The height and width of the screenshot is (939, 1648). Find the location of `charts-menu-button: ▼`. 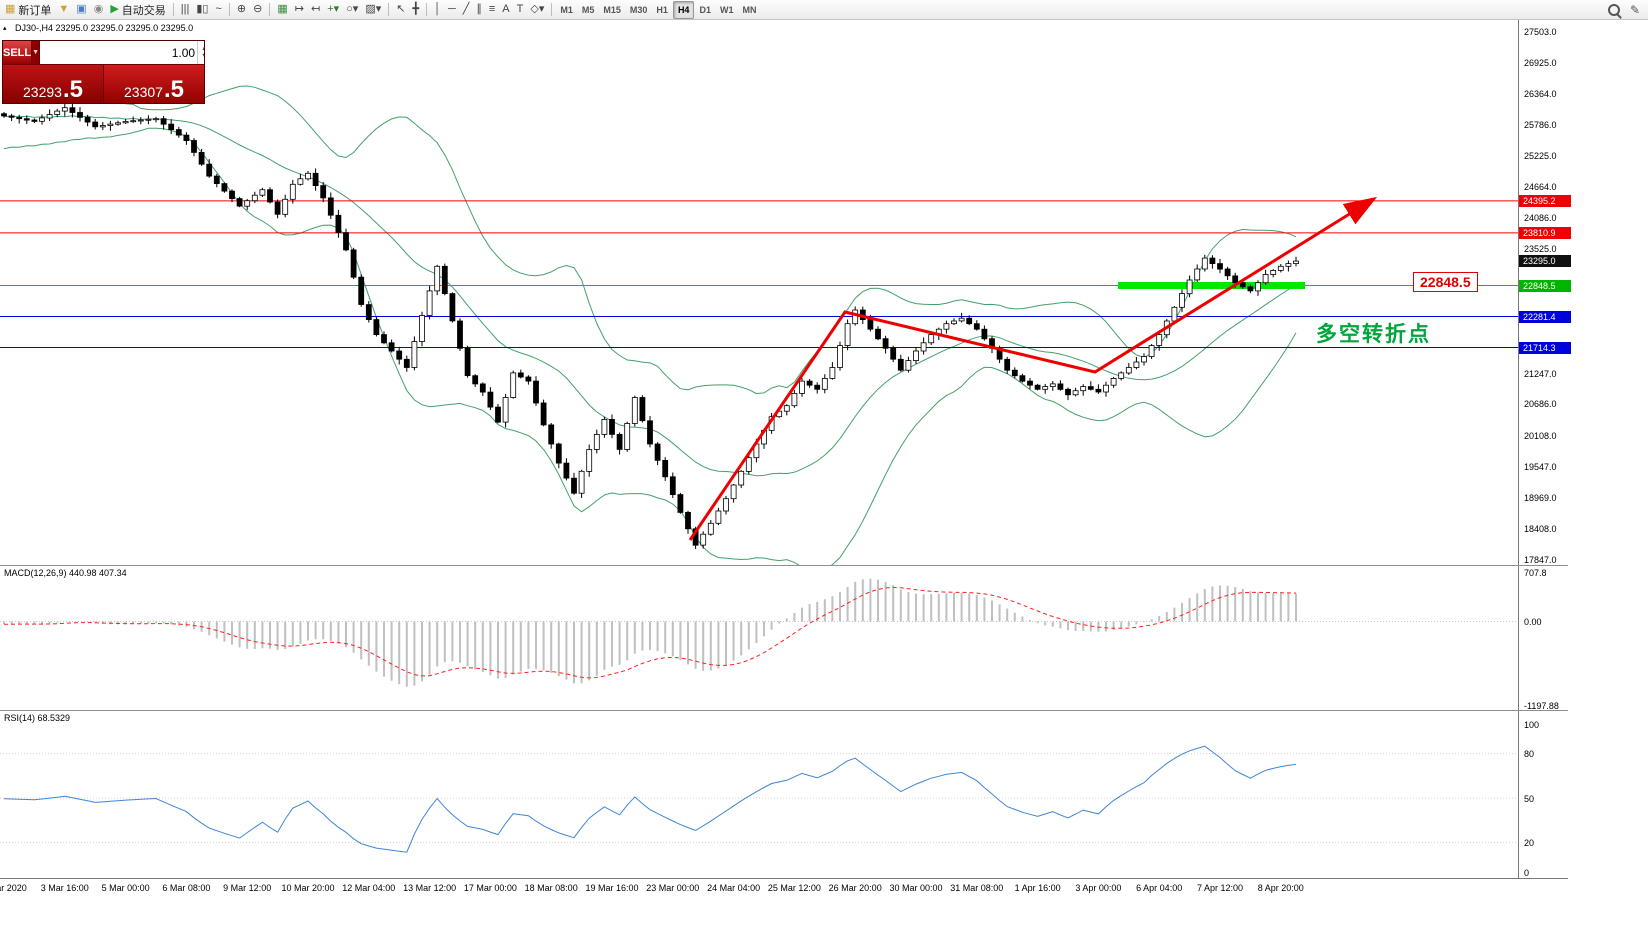

charts-menu-button: ▼ is located at coordinates (63, 10).